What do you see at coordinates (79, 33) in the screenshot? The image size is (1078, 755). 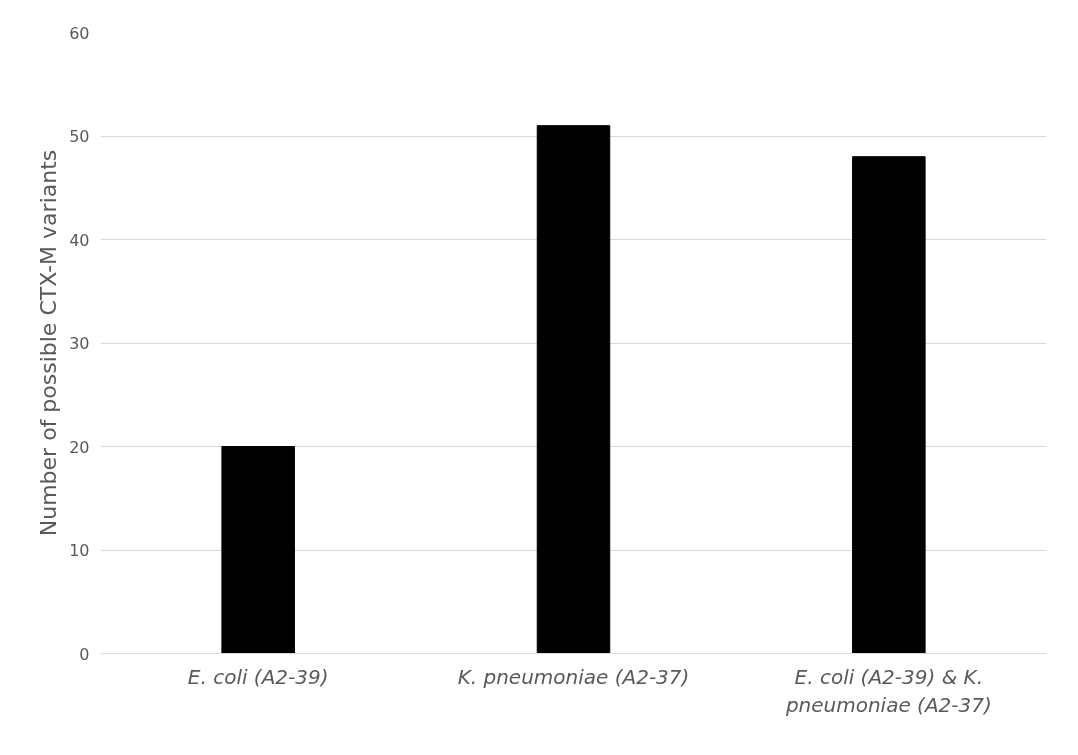 I see `y-tick-label: 60` at bounding box center [79, 33].